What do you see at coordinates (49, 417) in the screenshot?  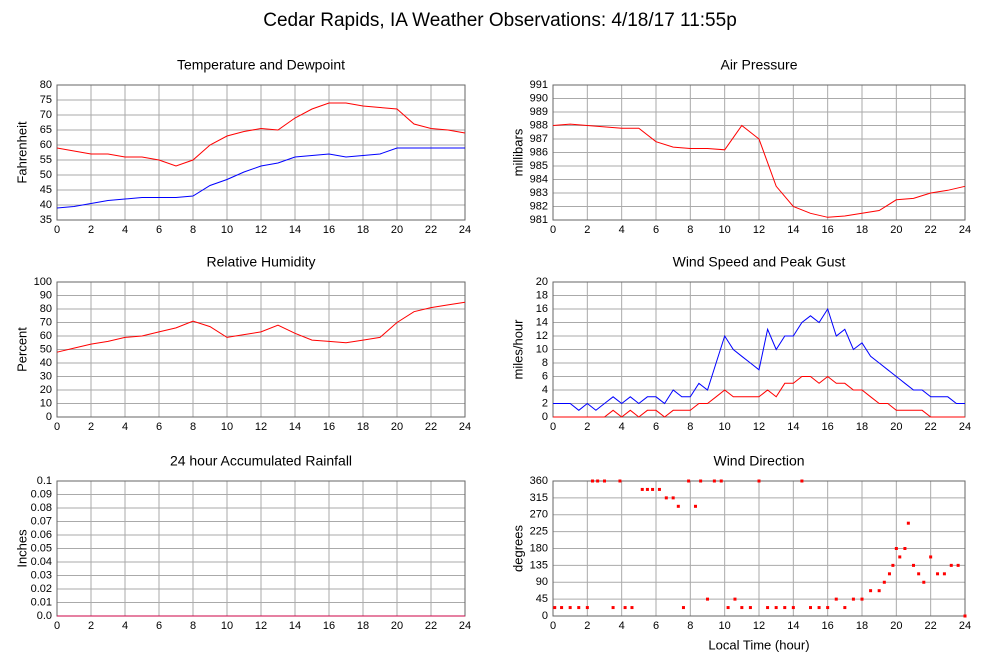 I see `y-tick-label: 0` at bounding box center [49, 417].